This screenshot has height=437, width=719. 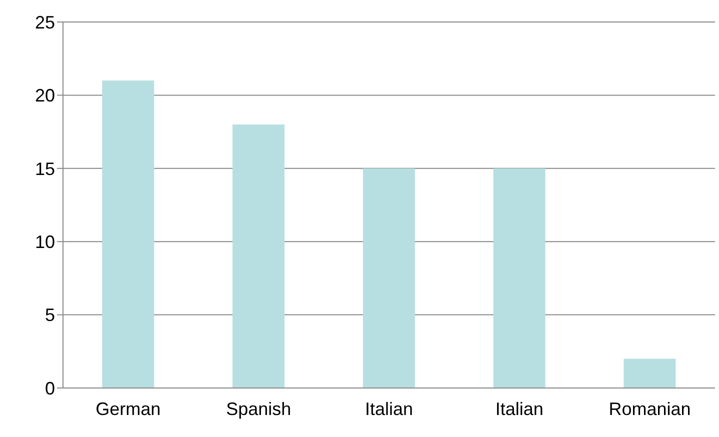 I want to click on x-tick-label: Spanish, so click(x=259, y=408).